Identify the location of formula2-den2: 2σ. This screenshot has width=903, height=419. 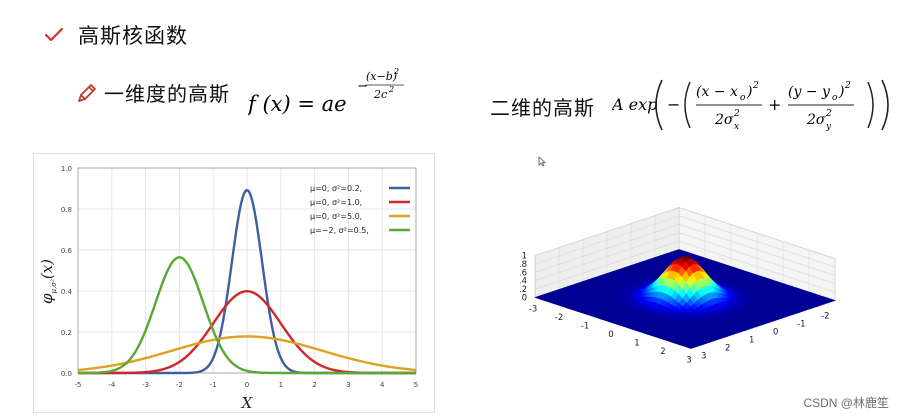
(816, 120).